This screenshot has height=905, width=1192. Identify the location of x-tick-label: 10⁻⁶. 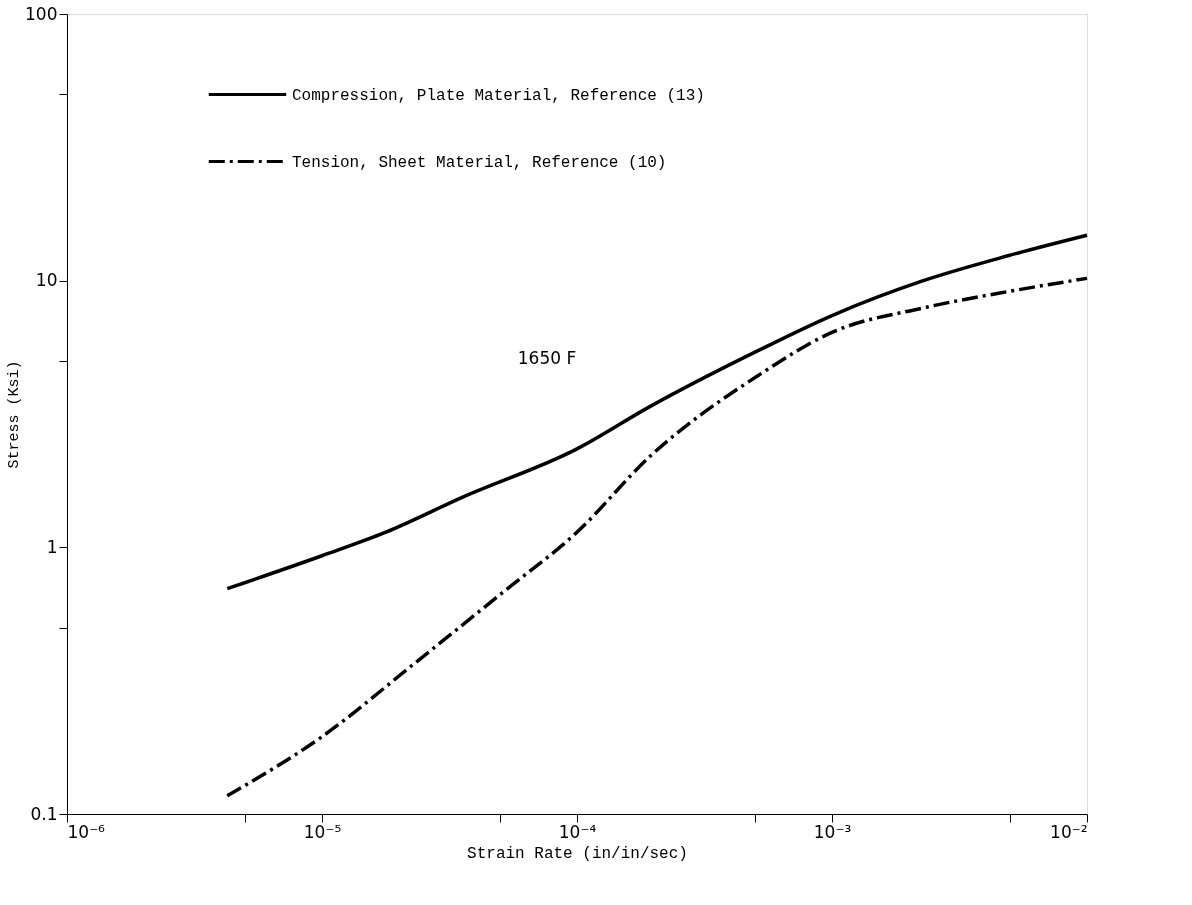
(86, 831).